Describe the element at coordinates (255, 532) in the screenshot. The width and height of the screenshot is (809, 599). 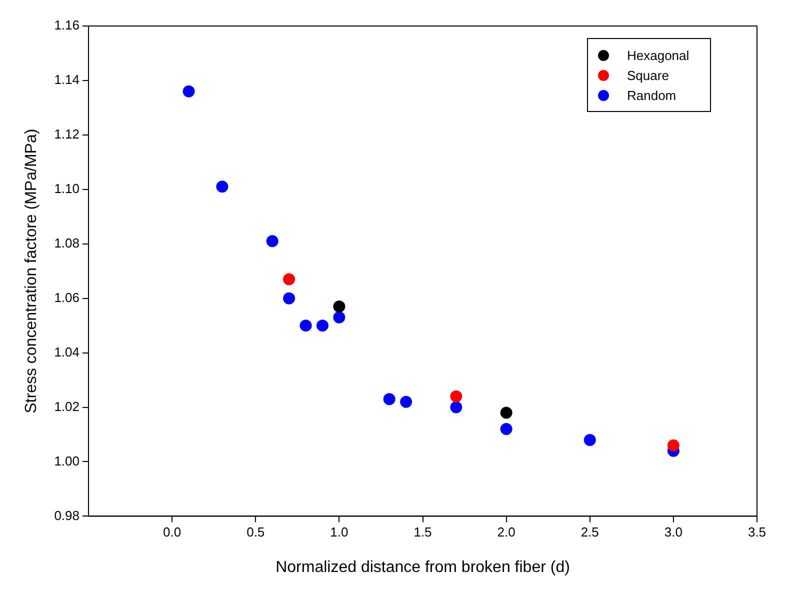
I see `x-tick-label: 0.5` at that location.